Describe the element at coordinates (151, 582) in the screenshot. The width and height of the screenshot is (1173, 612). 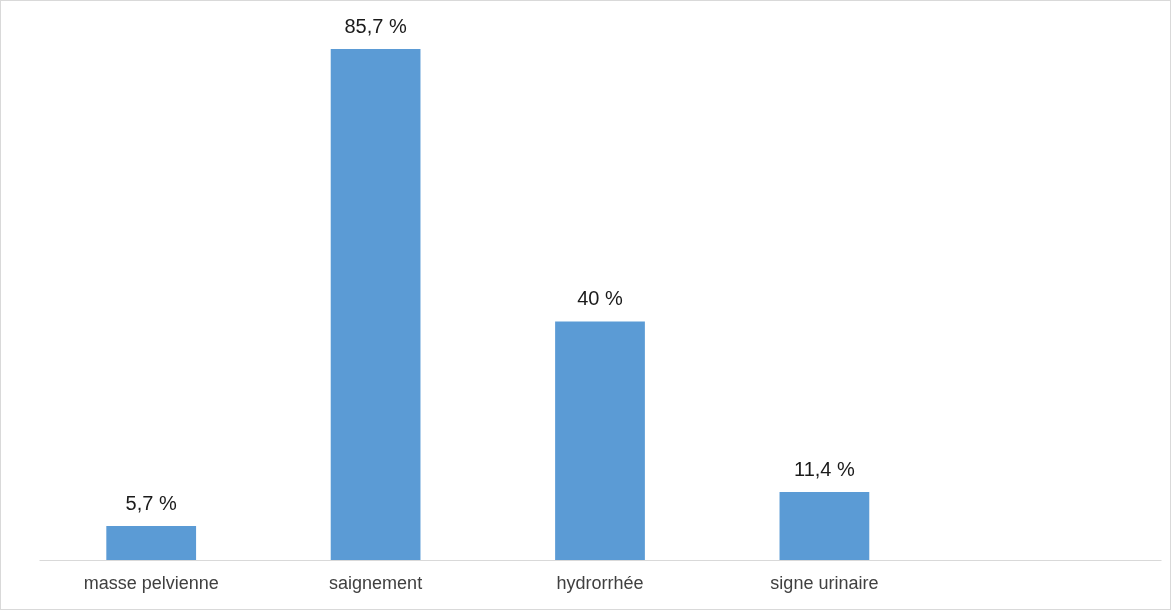
I see `x-tick-label: masse pelvienne` at that location.